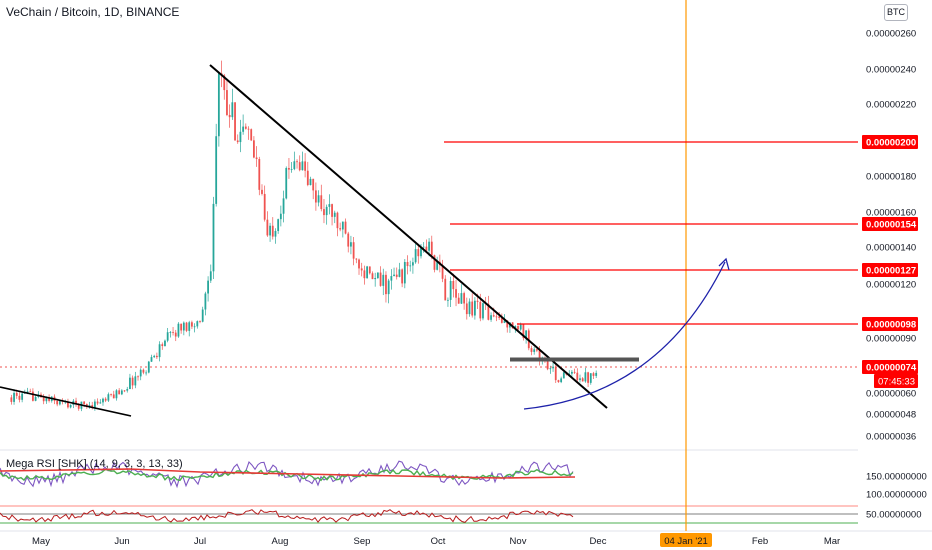 The width and height of the screenshot is (932, 550). Describe the element at coordinates (760, 541) in the screenshot. I see `time-tick-label: Feb` at that location.